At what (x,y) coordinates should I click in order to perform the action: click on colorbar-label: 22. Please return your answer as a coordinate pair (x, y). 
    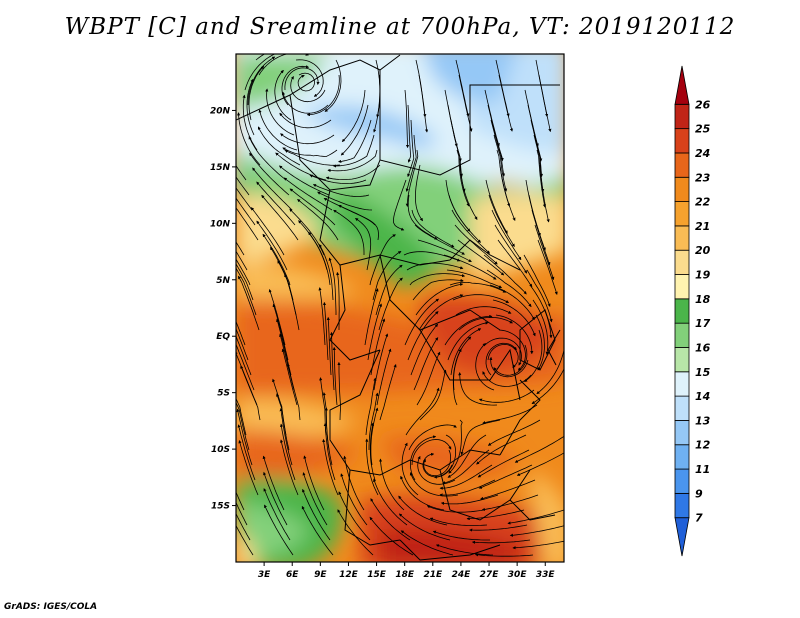
    Looking at the image, I should click on (703, 202).